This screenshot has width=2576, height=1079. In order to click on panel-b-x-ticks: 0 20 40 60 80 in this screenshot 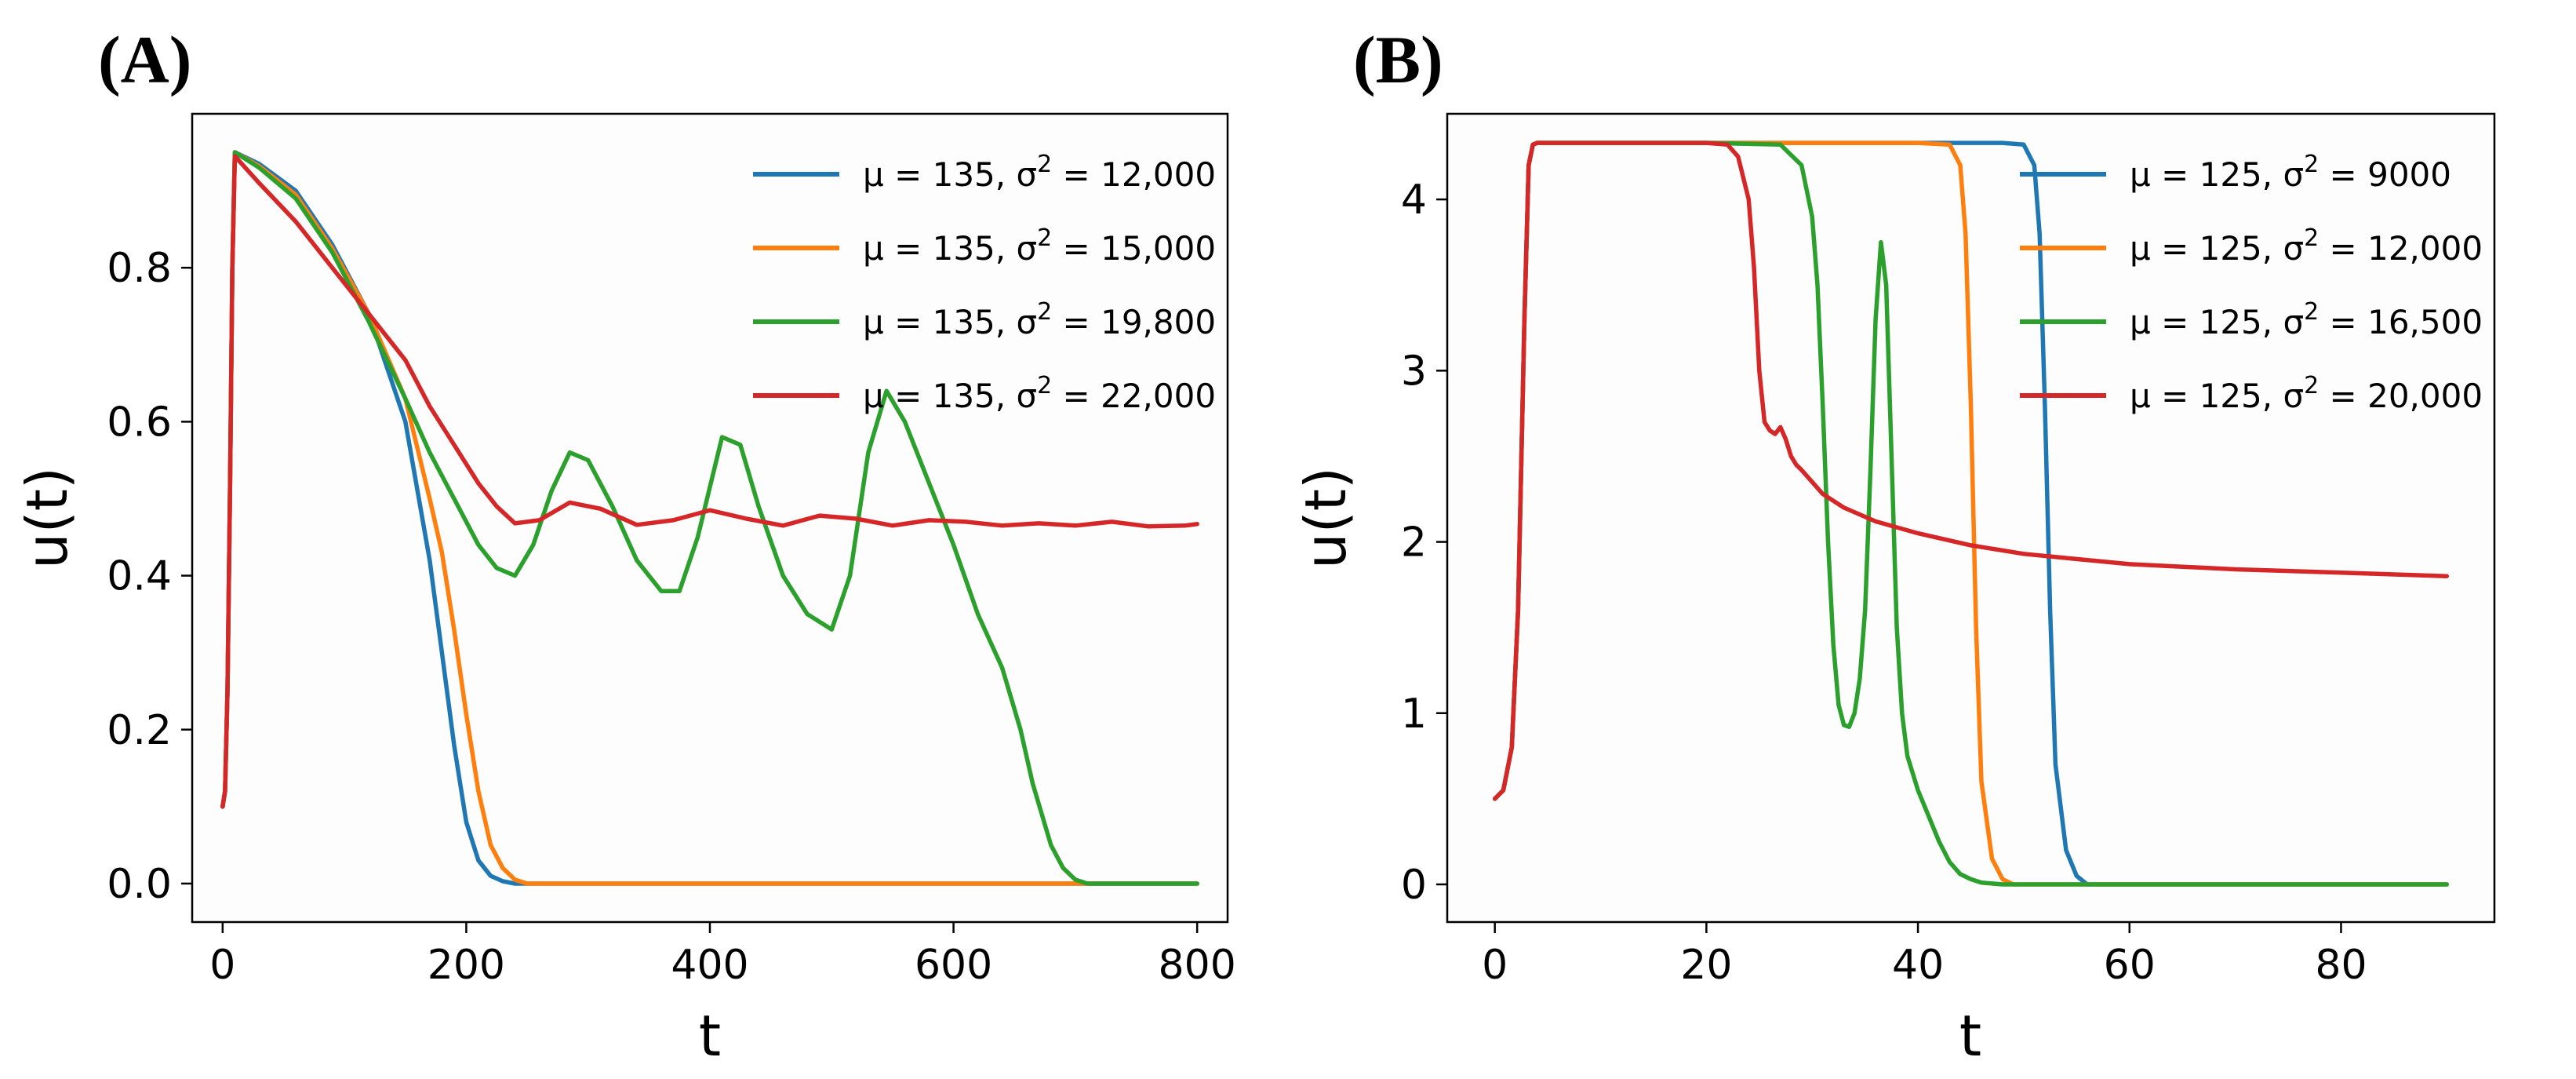, I will do `click(1924, 955)`.